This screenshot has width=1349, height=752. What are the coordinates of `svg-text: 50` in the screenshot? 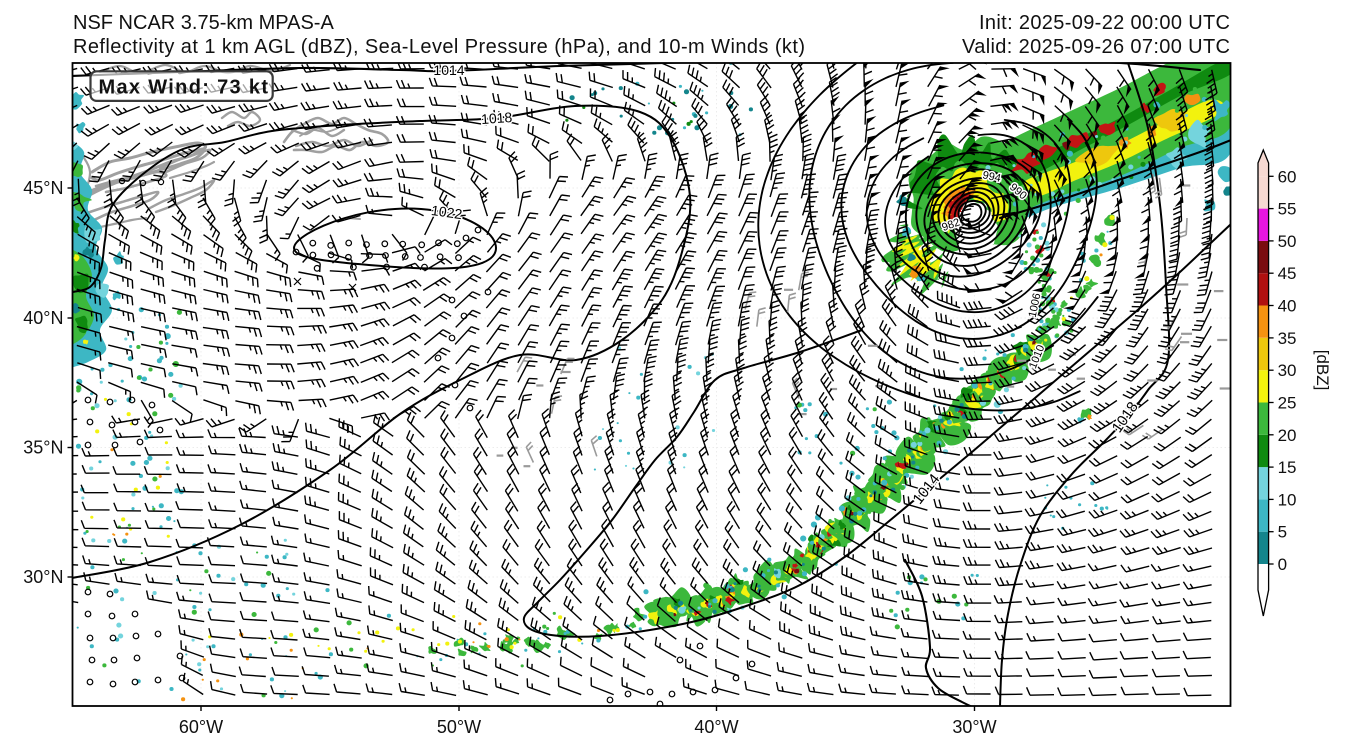 It's located at (1287, 241).